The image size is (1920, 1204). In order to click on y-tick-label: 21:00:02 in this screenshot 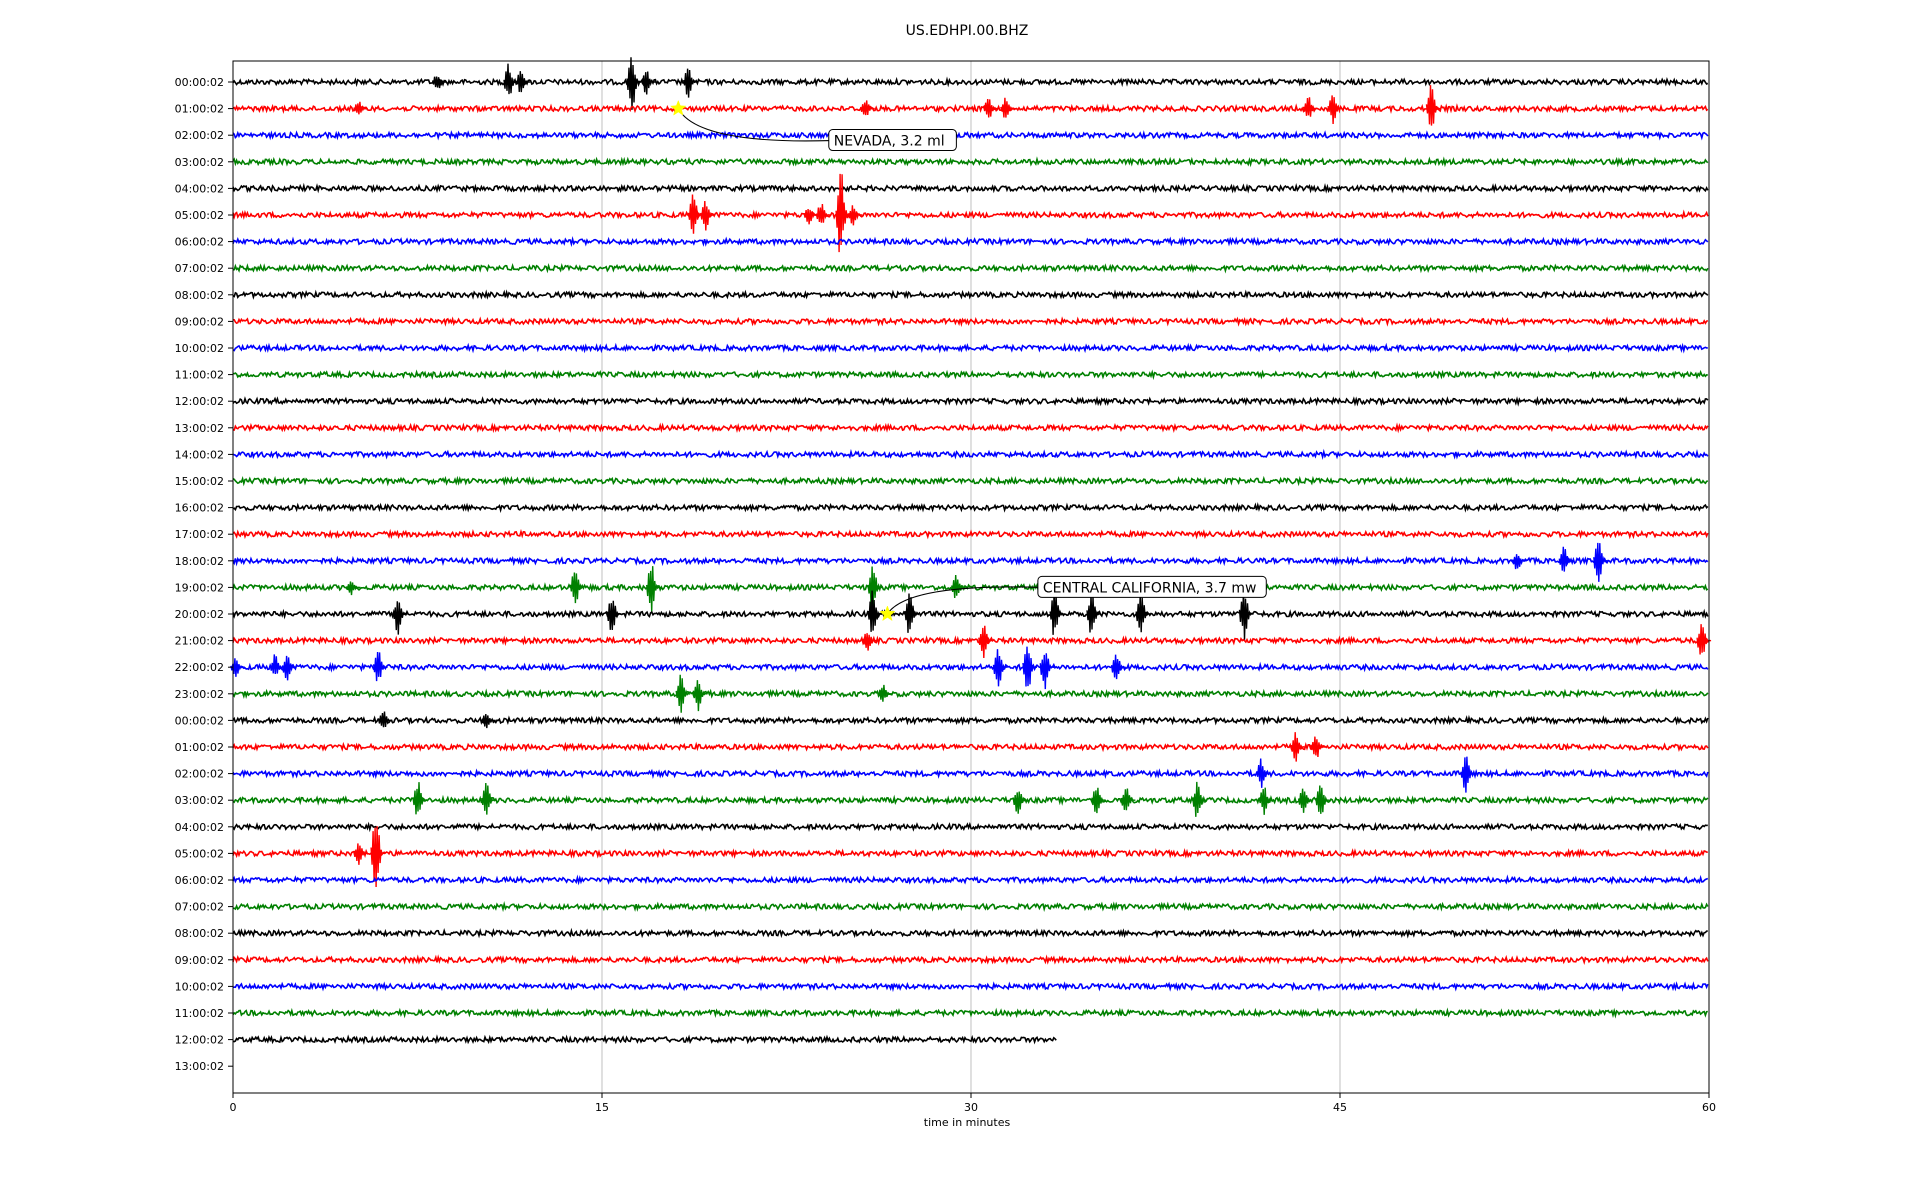, I will do `click(199, 641)`.